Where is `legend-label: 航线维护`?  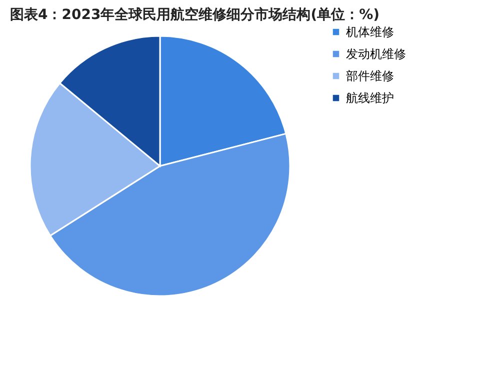
legend-label: 航线维护 is located at coordinates (370, 98).